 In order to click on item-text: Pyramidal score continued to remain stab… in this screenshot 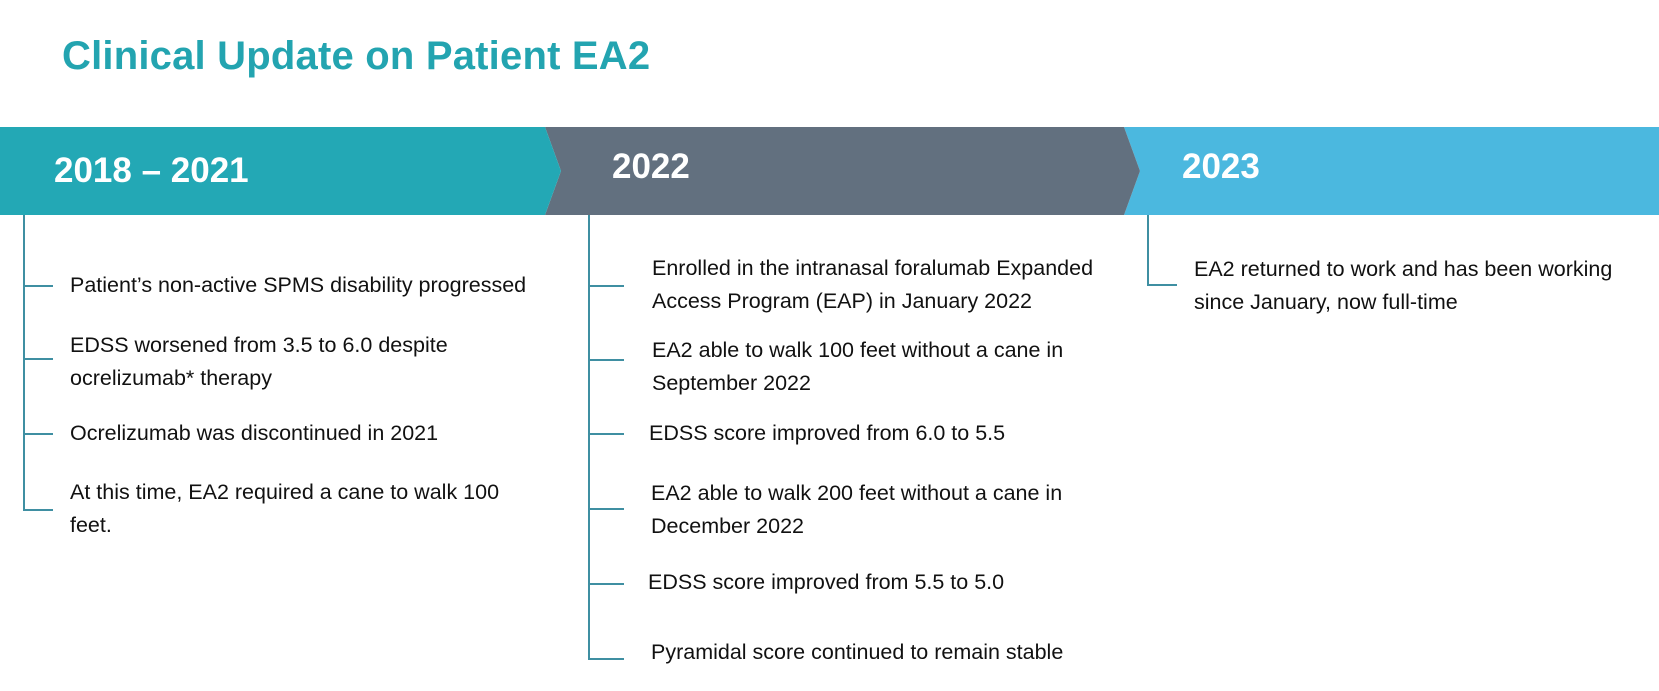, I will do `click(857, 652)`.